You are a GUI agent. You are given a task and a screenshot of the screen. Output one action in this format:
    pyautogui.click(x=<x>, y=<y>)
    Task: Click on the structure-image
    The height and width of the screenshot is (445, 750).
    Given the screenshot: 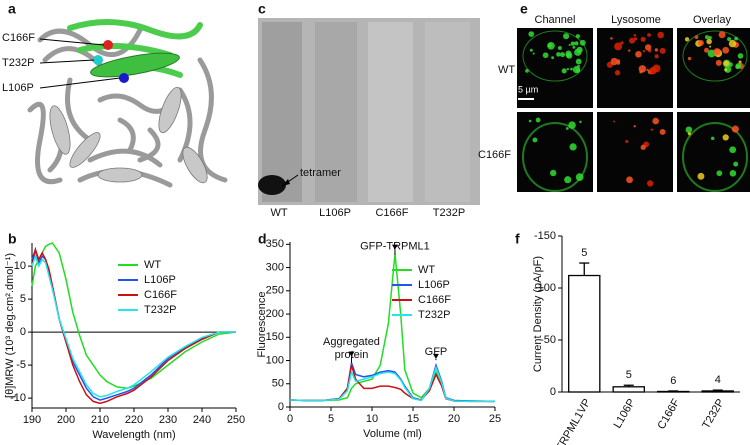 What is the action you would take?
    pyautogui.click(x=127, y=103)
    